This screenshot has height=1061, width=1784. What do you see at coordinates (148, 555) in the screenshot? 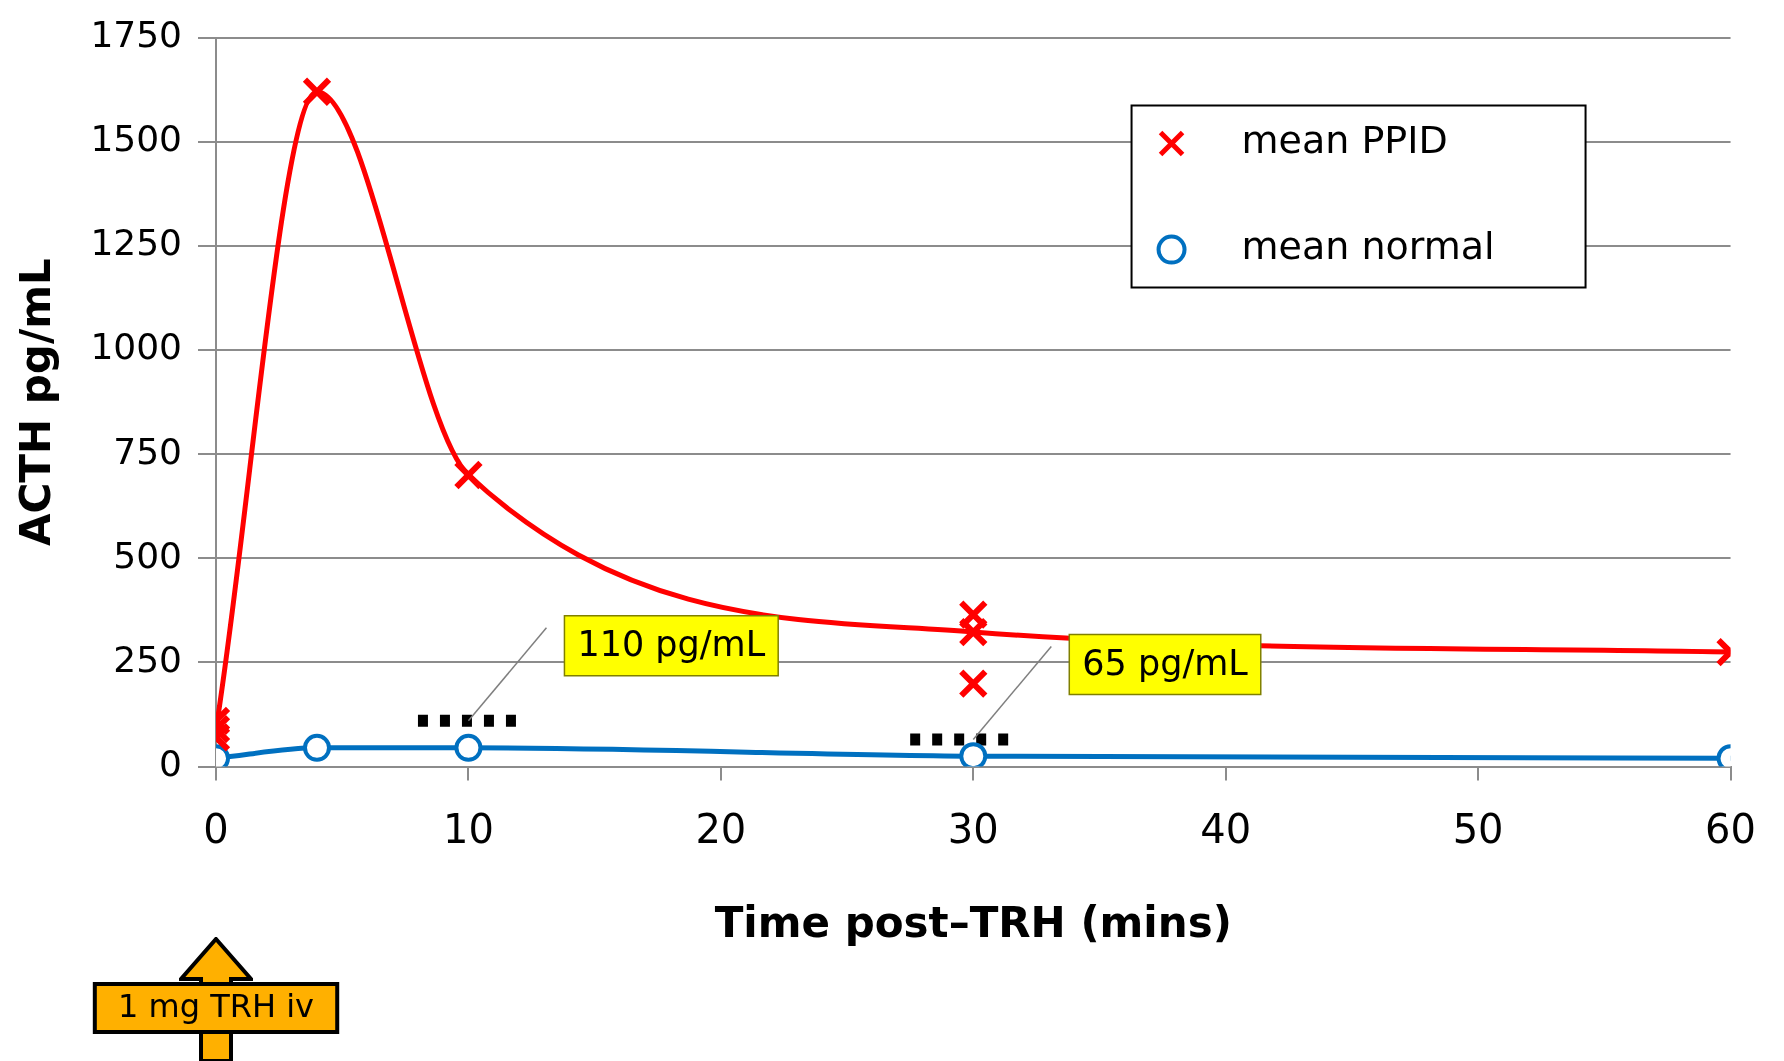
I see `y-tick-label: 500` at bounding box center [148, 555].